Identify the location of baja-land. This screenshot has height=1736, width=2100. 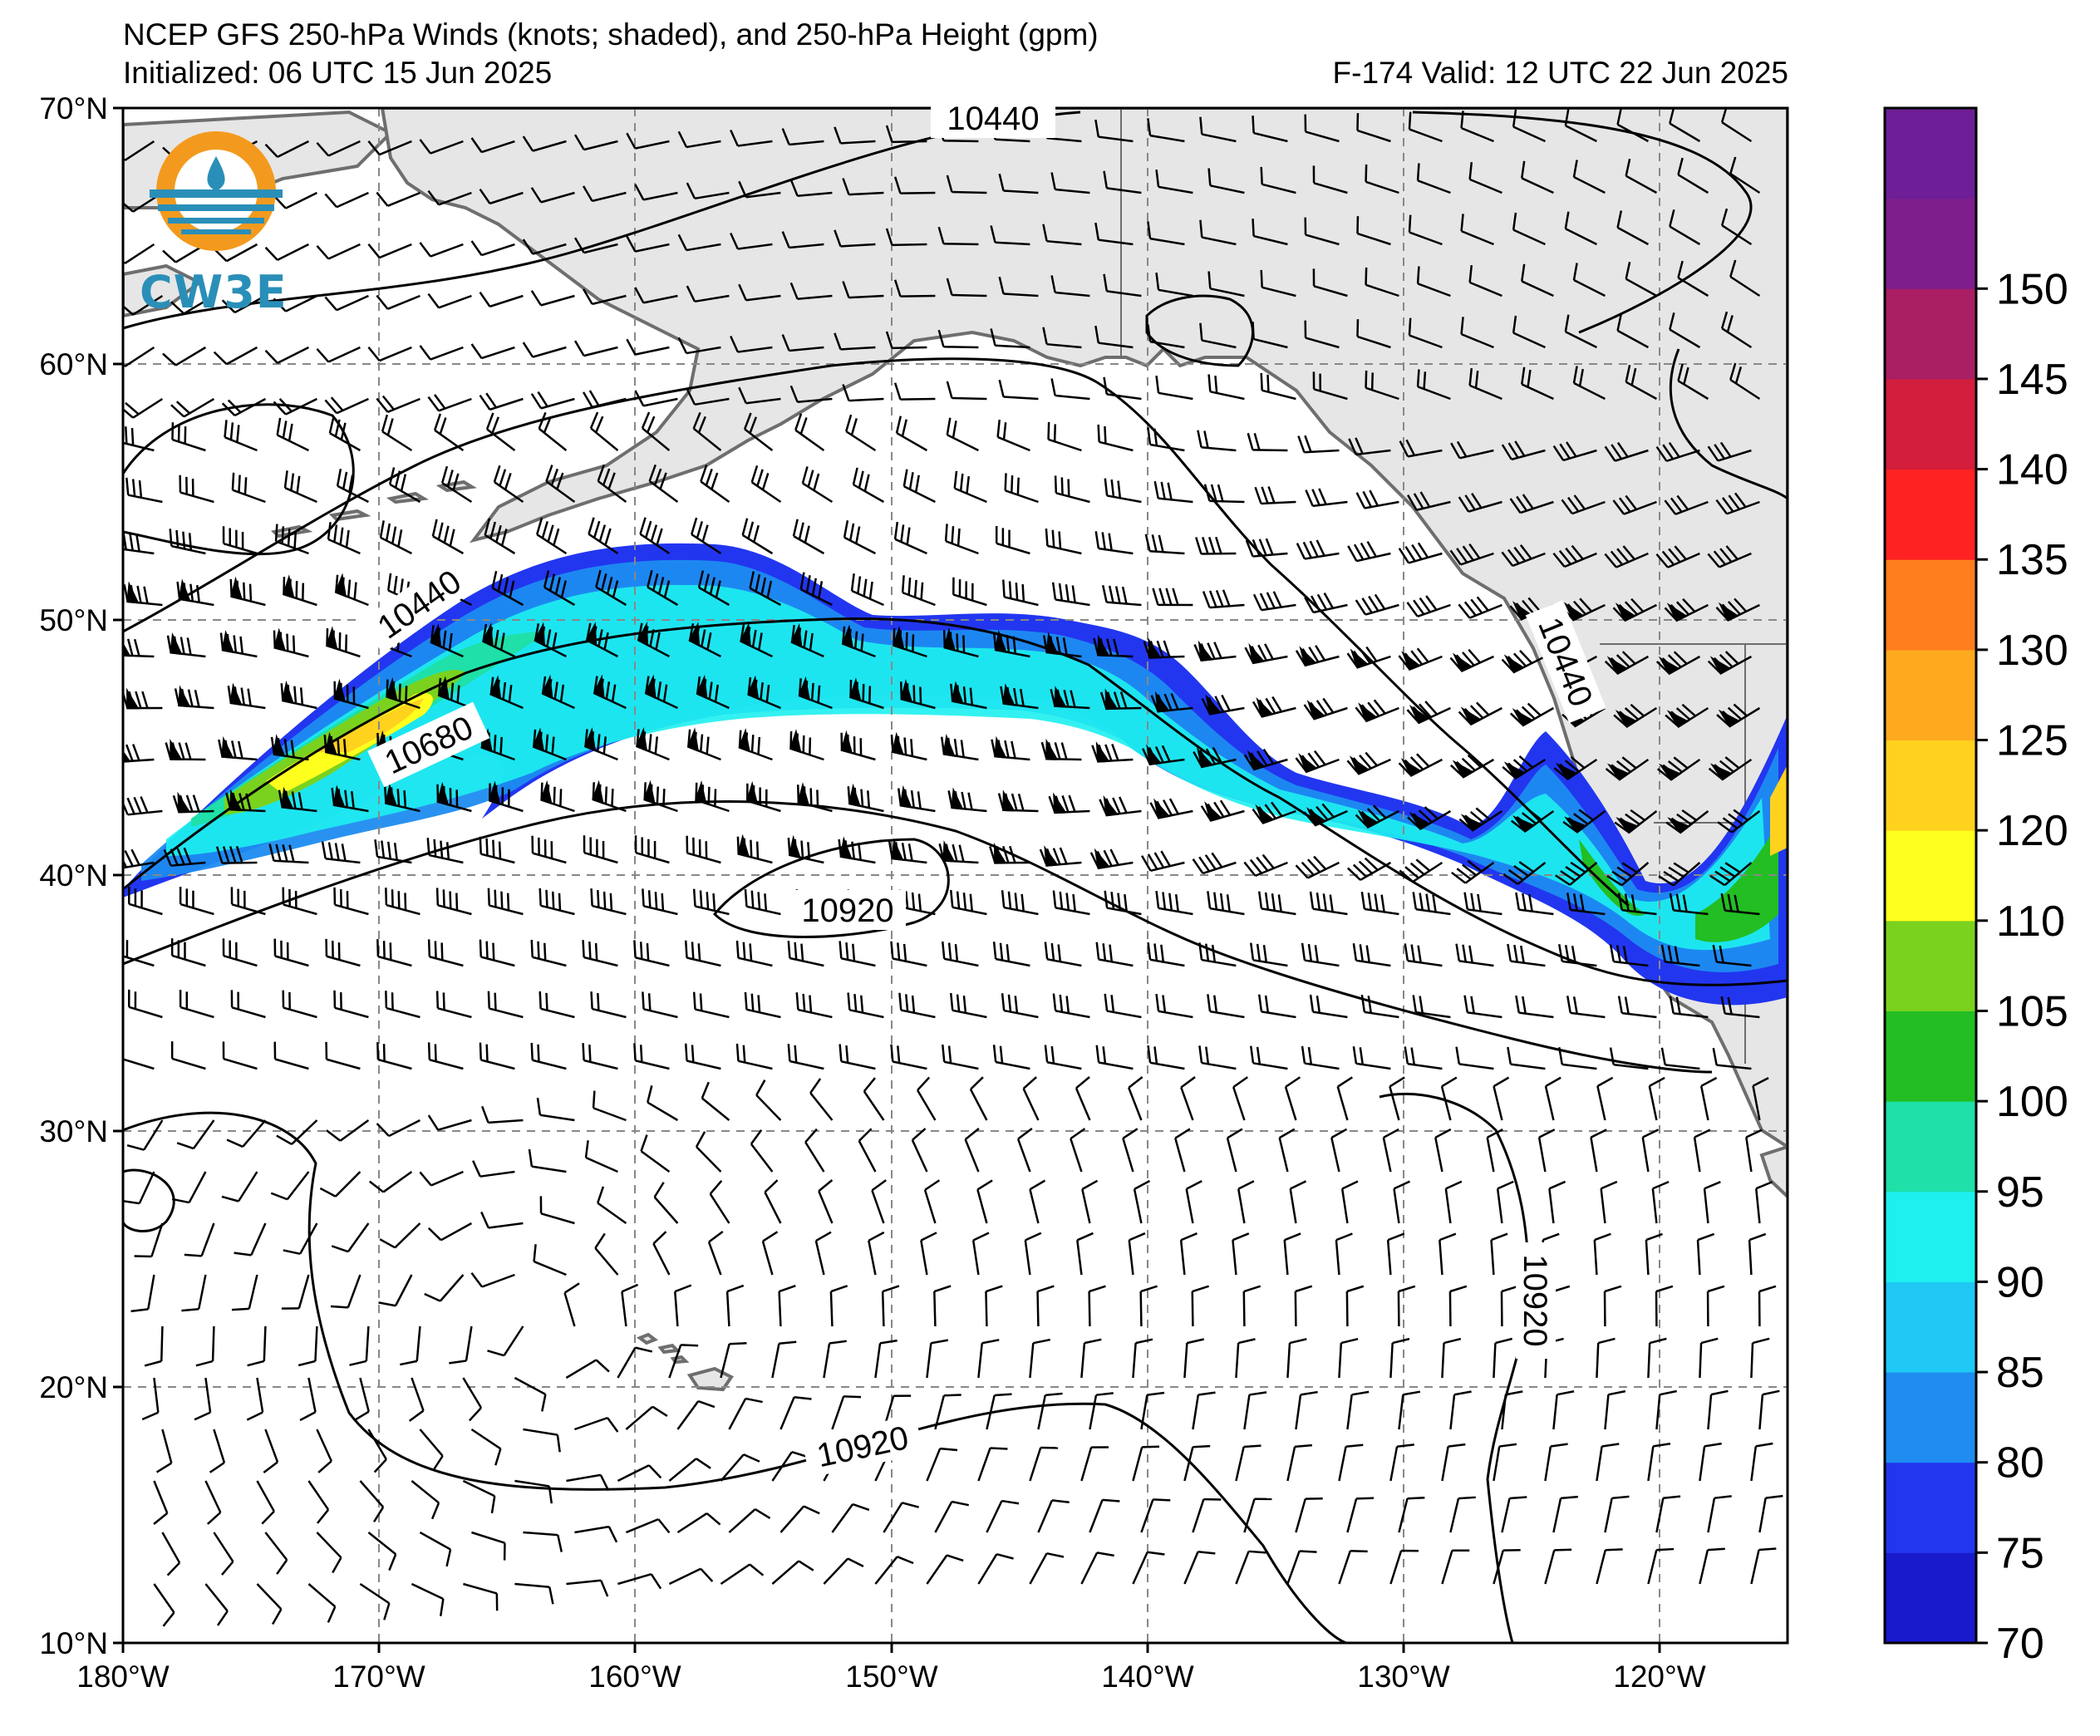
(1773, 1172).